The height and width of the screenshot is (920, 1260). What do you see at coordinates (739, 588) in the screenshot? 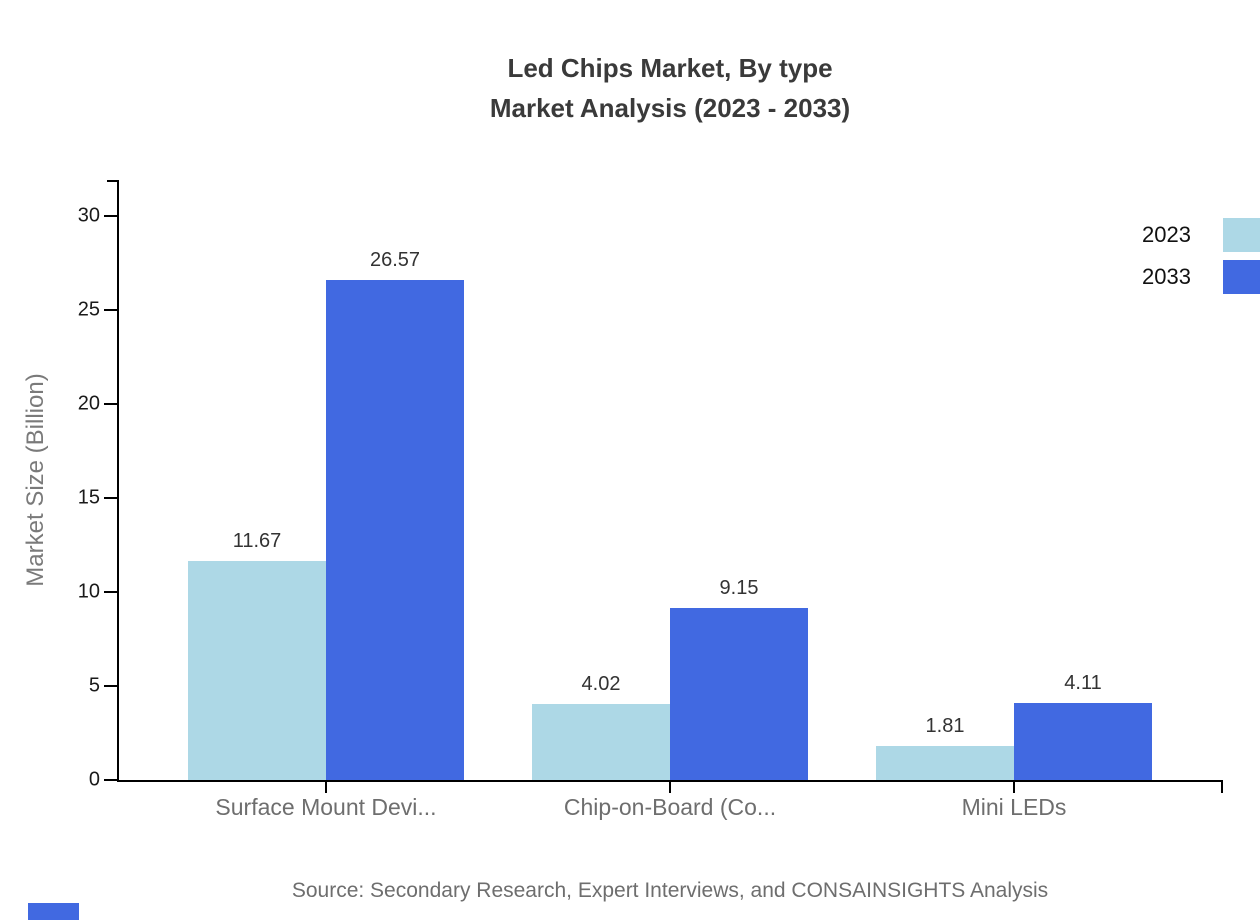
I see `bar-value-label: 9.15` at bounding box center [739, 588].